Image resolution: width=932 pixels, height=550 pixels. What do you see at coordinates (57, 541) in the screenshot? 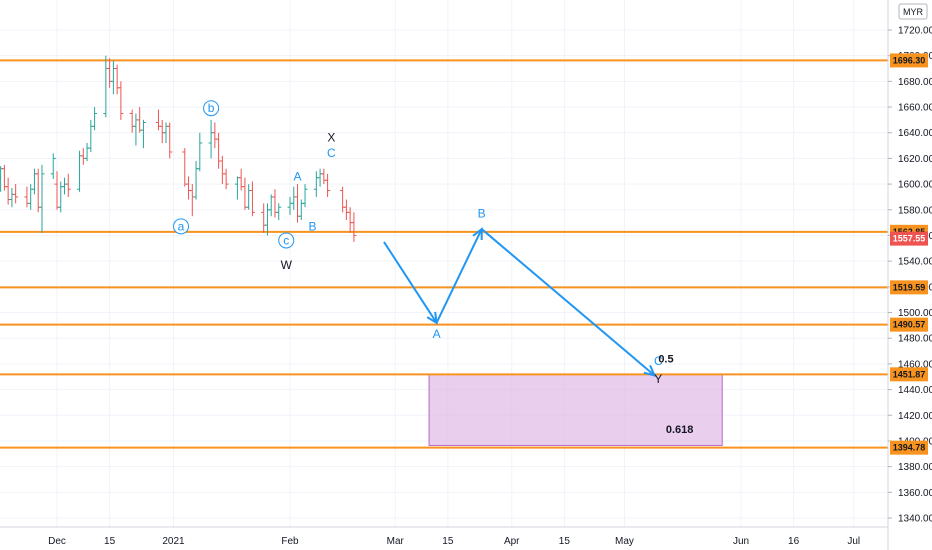
I see `x-tick-label: Dec` at bounding box center [57, 541].